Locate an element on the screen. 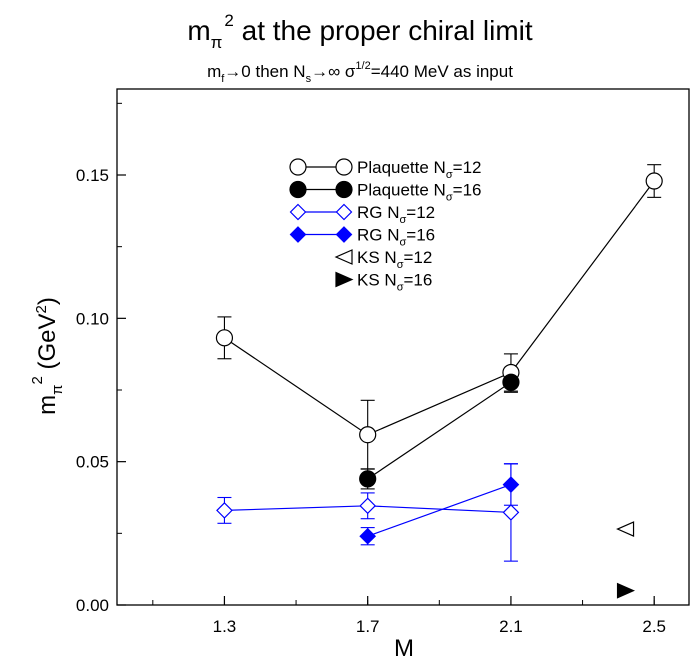 Image resolution: width=690 pixels, height=660 pixels. legend-label: KS Nσ=12 is located at coordinates (394, 259).